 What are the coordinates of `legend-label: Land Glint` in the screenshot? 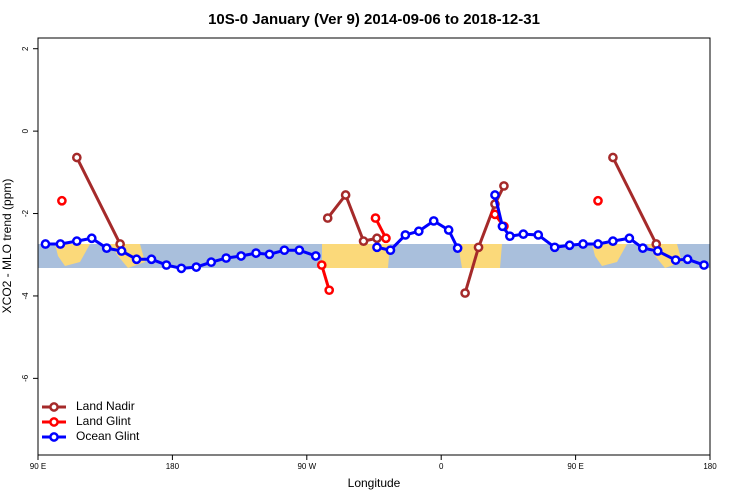 It's located at (103, 421).